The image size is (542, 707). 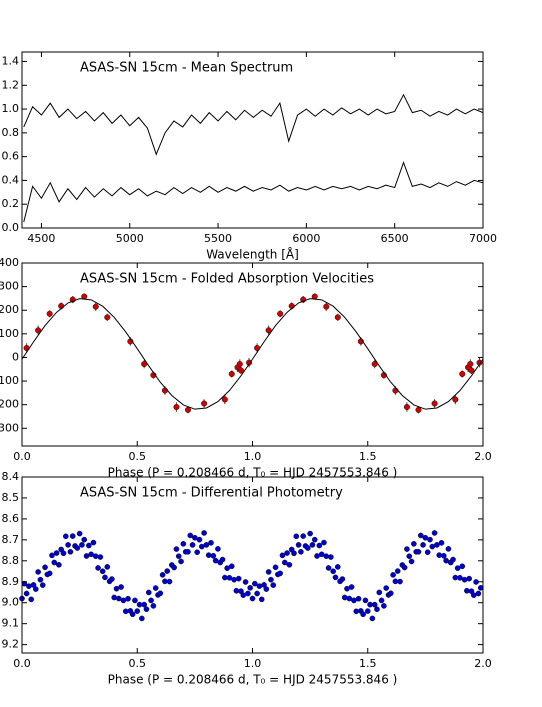 What do you see at coordinates (211, 493) in the screenshot?
I see `chart-title: ASAS-SN 15cm - Differential Photometry` at bounding box center [211, 493].